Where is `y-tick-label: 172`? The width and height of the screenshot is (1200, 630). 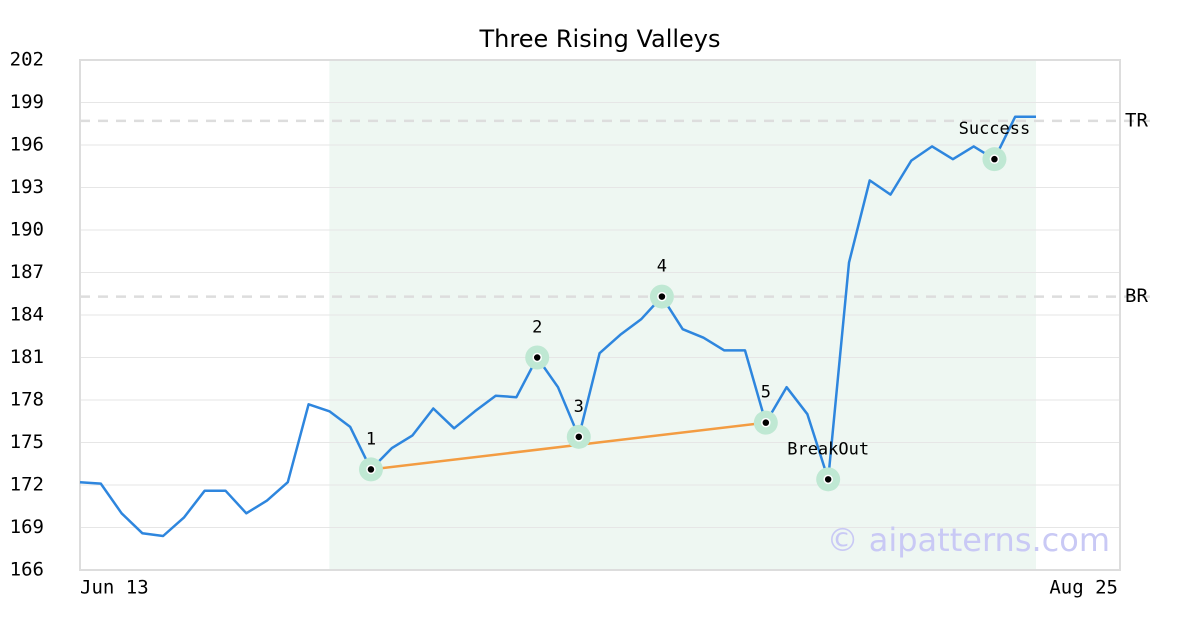 y-tick-label: 172 is located at coordinates (27, 485).